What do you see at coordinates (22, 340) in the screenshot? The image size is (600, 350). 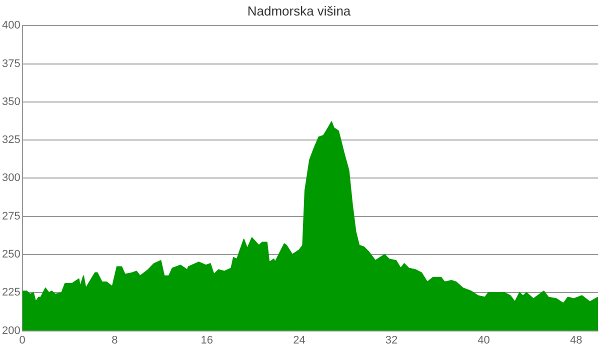 I see `x-tick-label: 0` at bounding box center [22, 340].